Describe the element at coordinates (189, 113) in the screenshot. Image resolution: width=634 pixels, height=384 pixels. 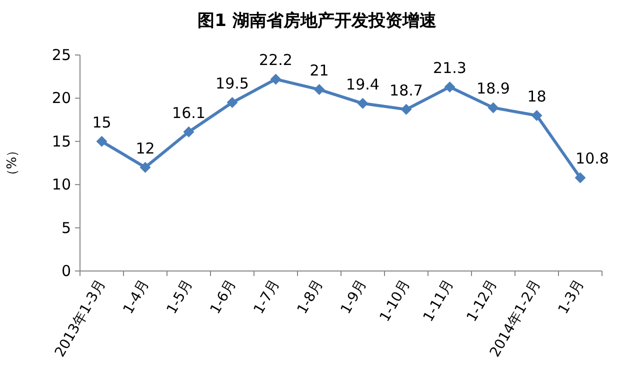
I see `data-label: 16.1` at that location.